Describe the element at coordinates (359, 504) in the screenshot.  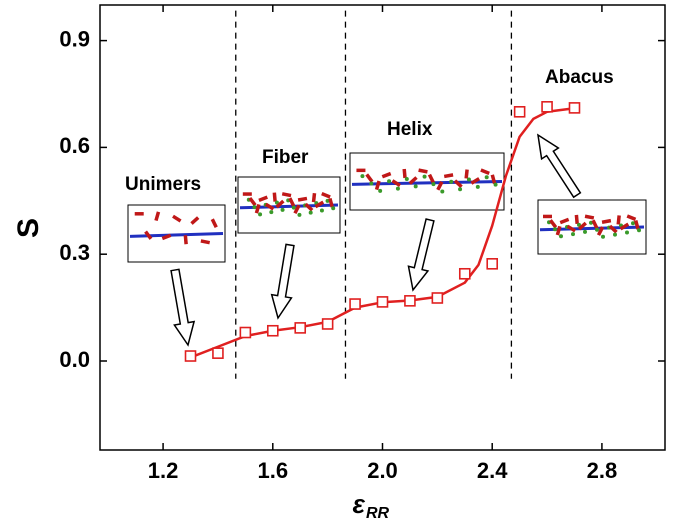
I see `x-axis-label: ε` at that location.